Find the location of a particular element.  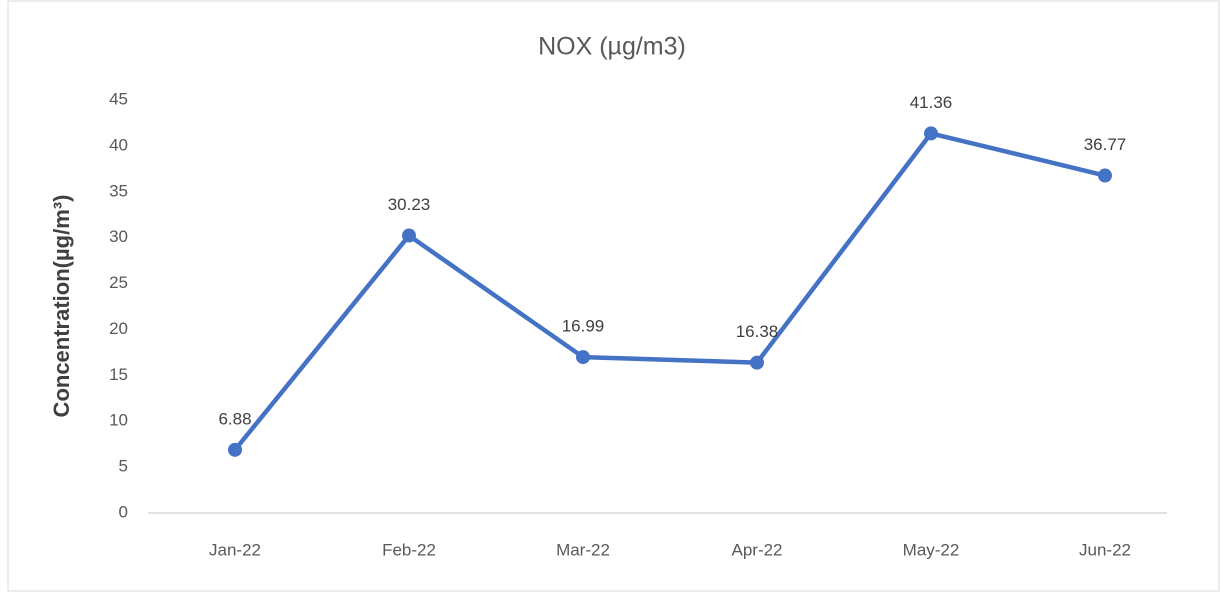

y-axis-label: Concentration(µg/m³) is located at coordinates (61, 306).